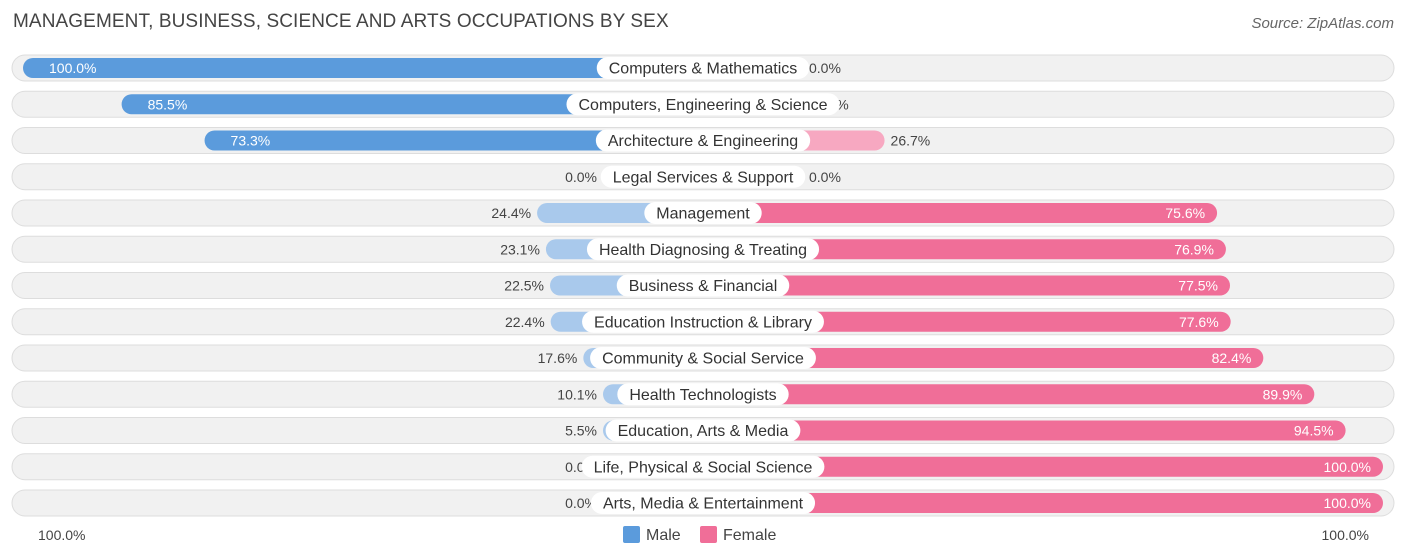 The height and width of the screenshot is (559, 1406). Describe the element at coordinates (520, 249) in the screenshot. I see `male-value-label: 23.1%` at that location.